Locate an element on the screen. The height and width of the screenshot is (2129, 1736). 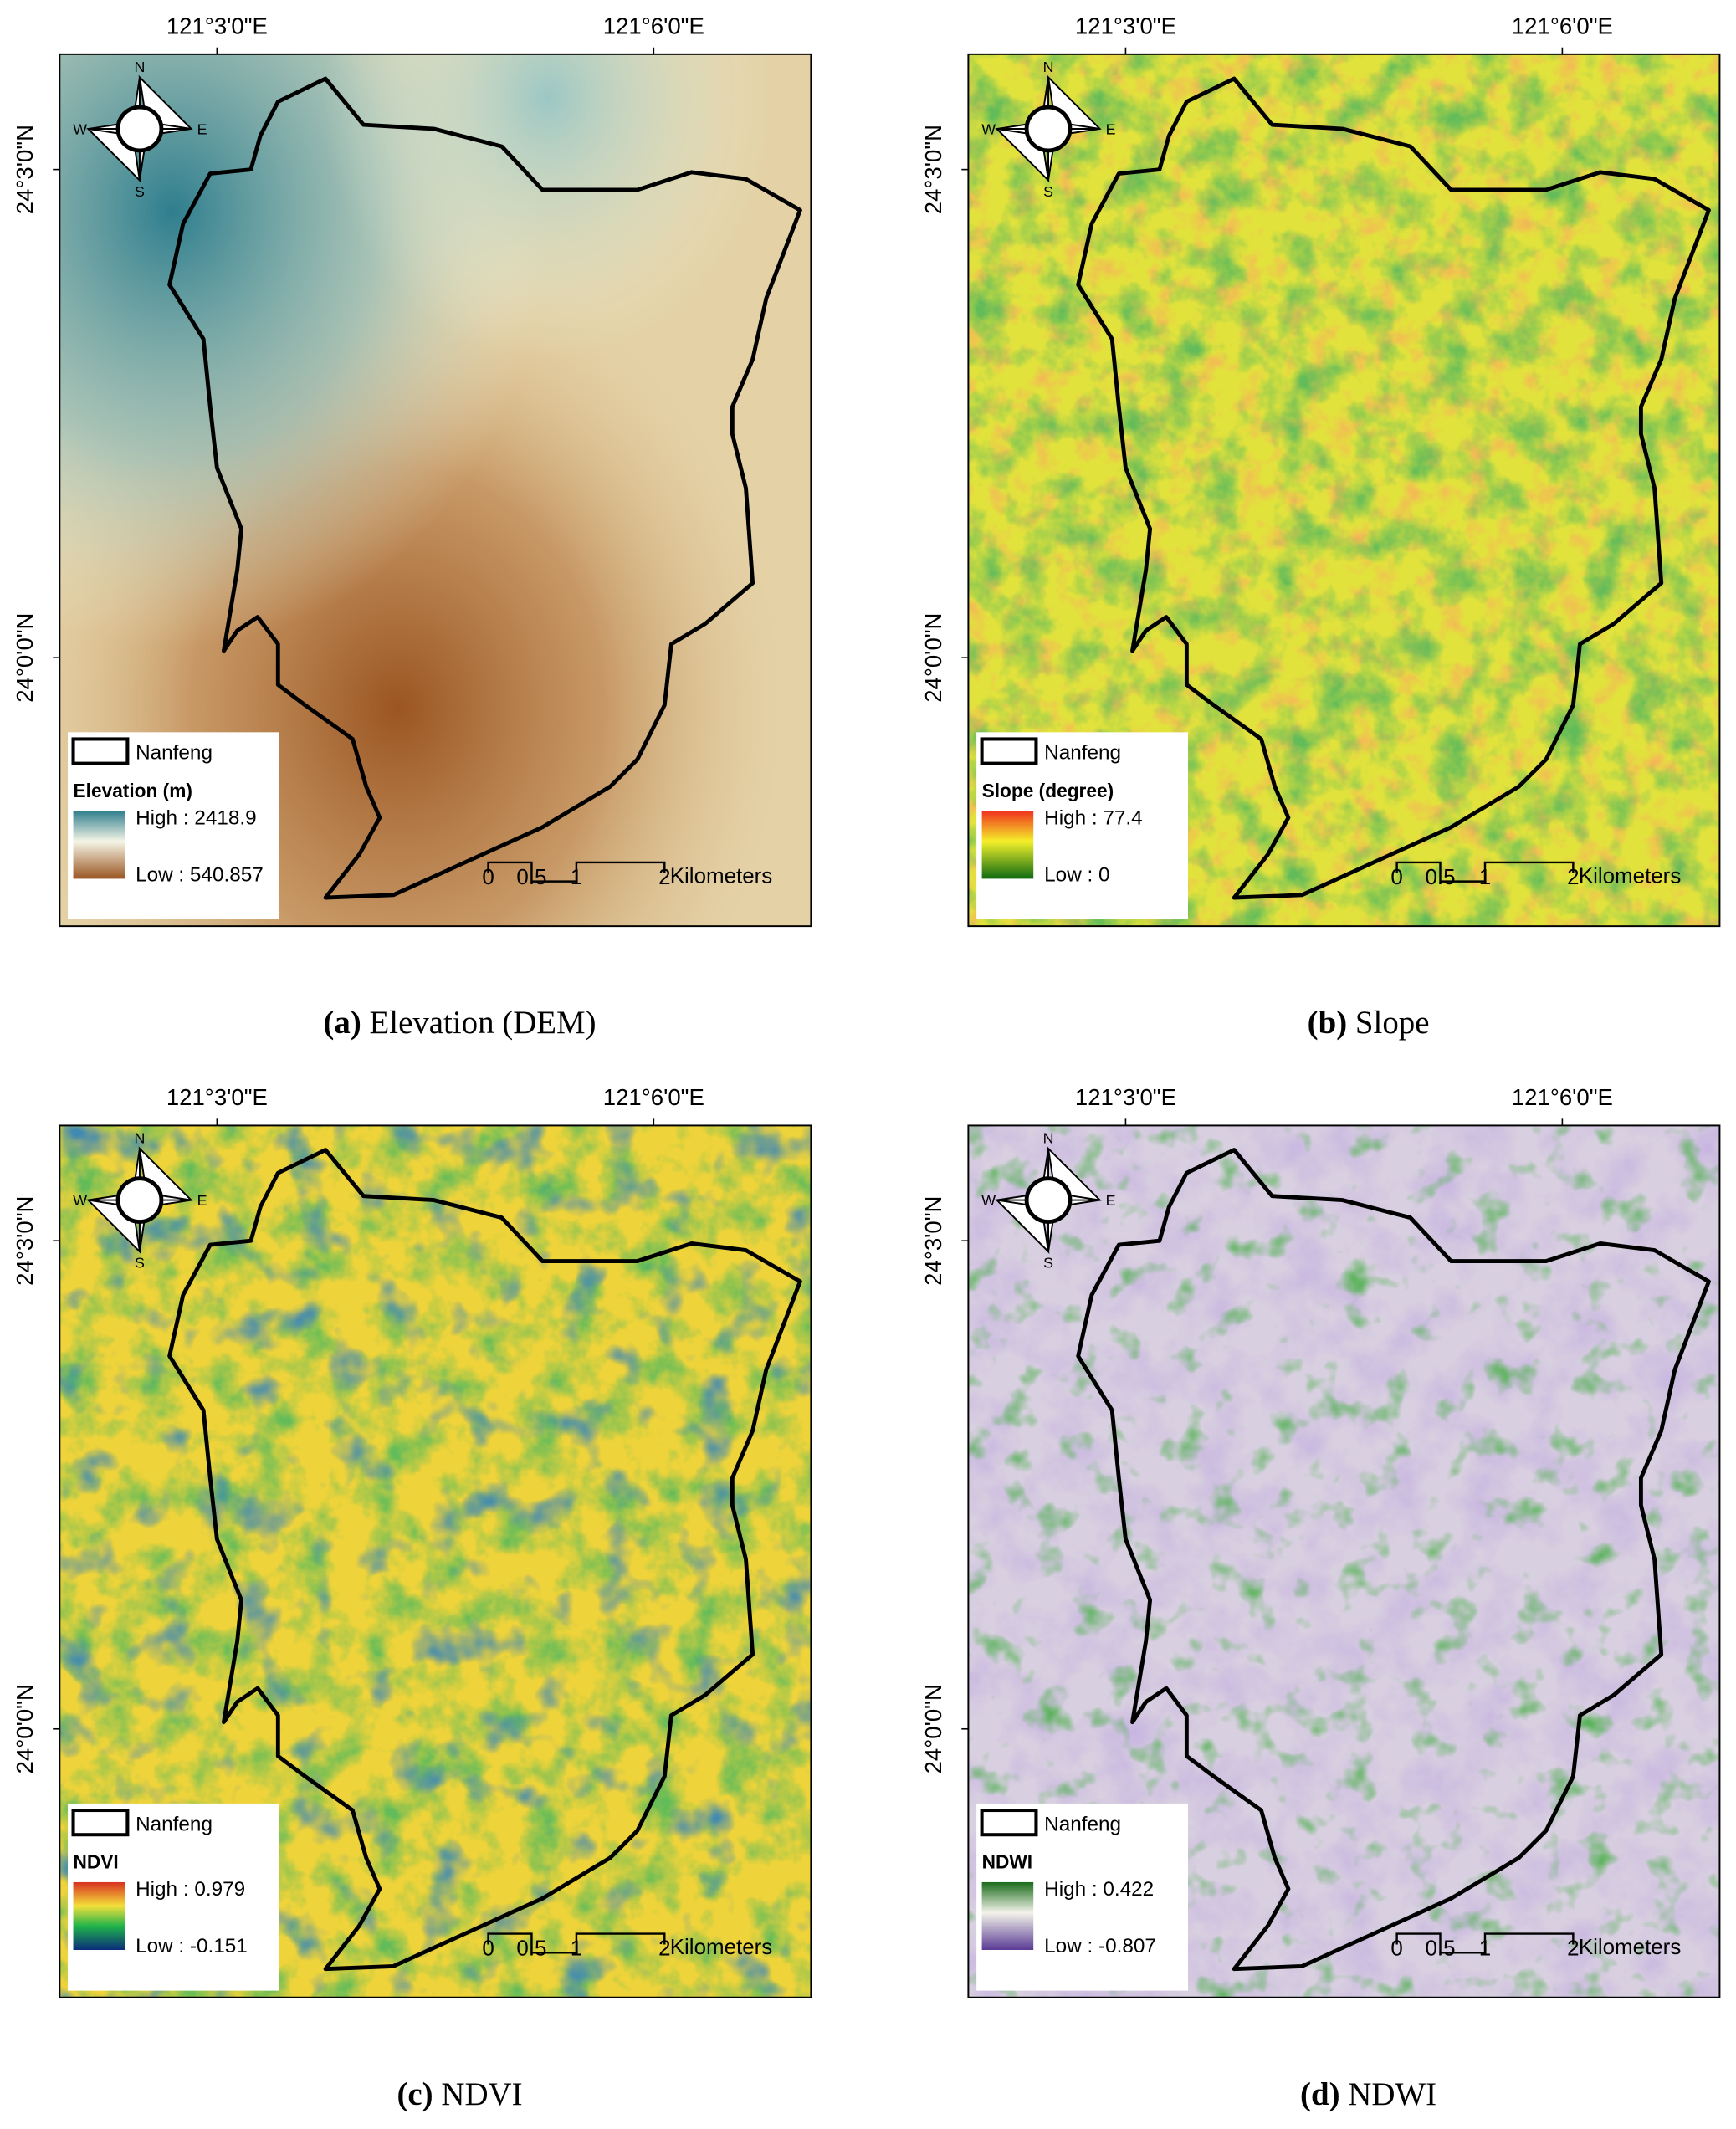
caption-label: (a) is located at coordinates (342, 1023).